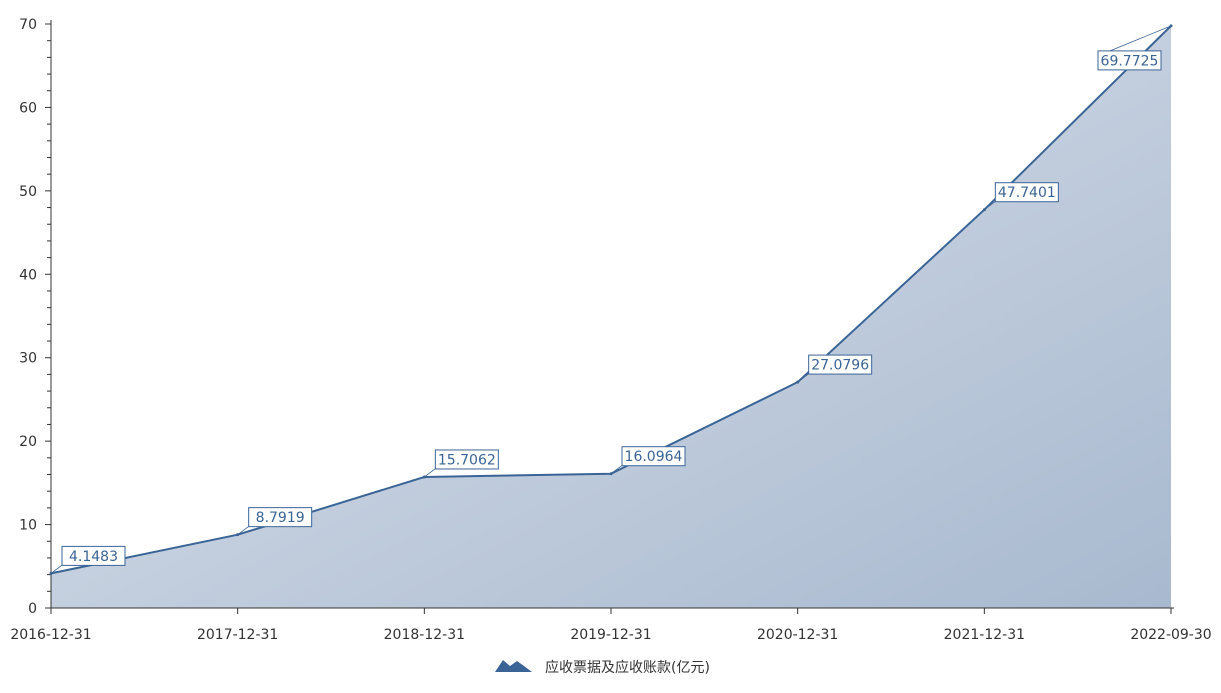  What do you see at coordinates (32, 609) in the screenshot?
I see `y-tick-label: 0` at bounding box center [32, 609].